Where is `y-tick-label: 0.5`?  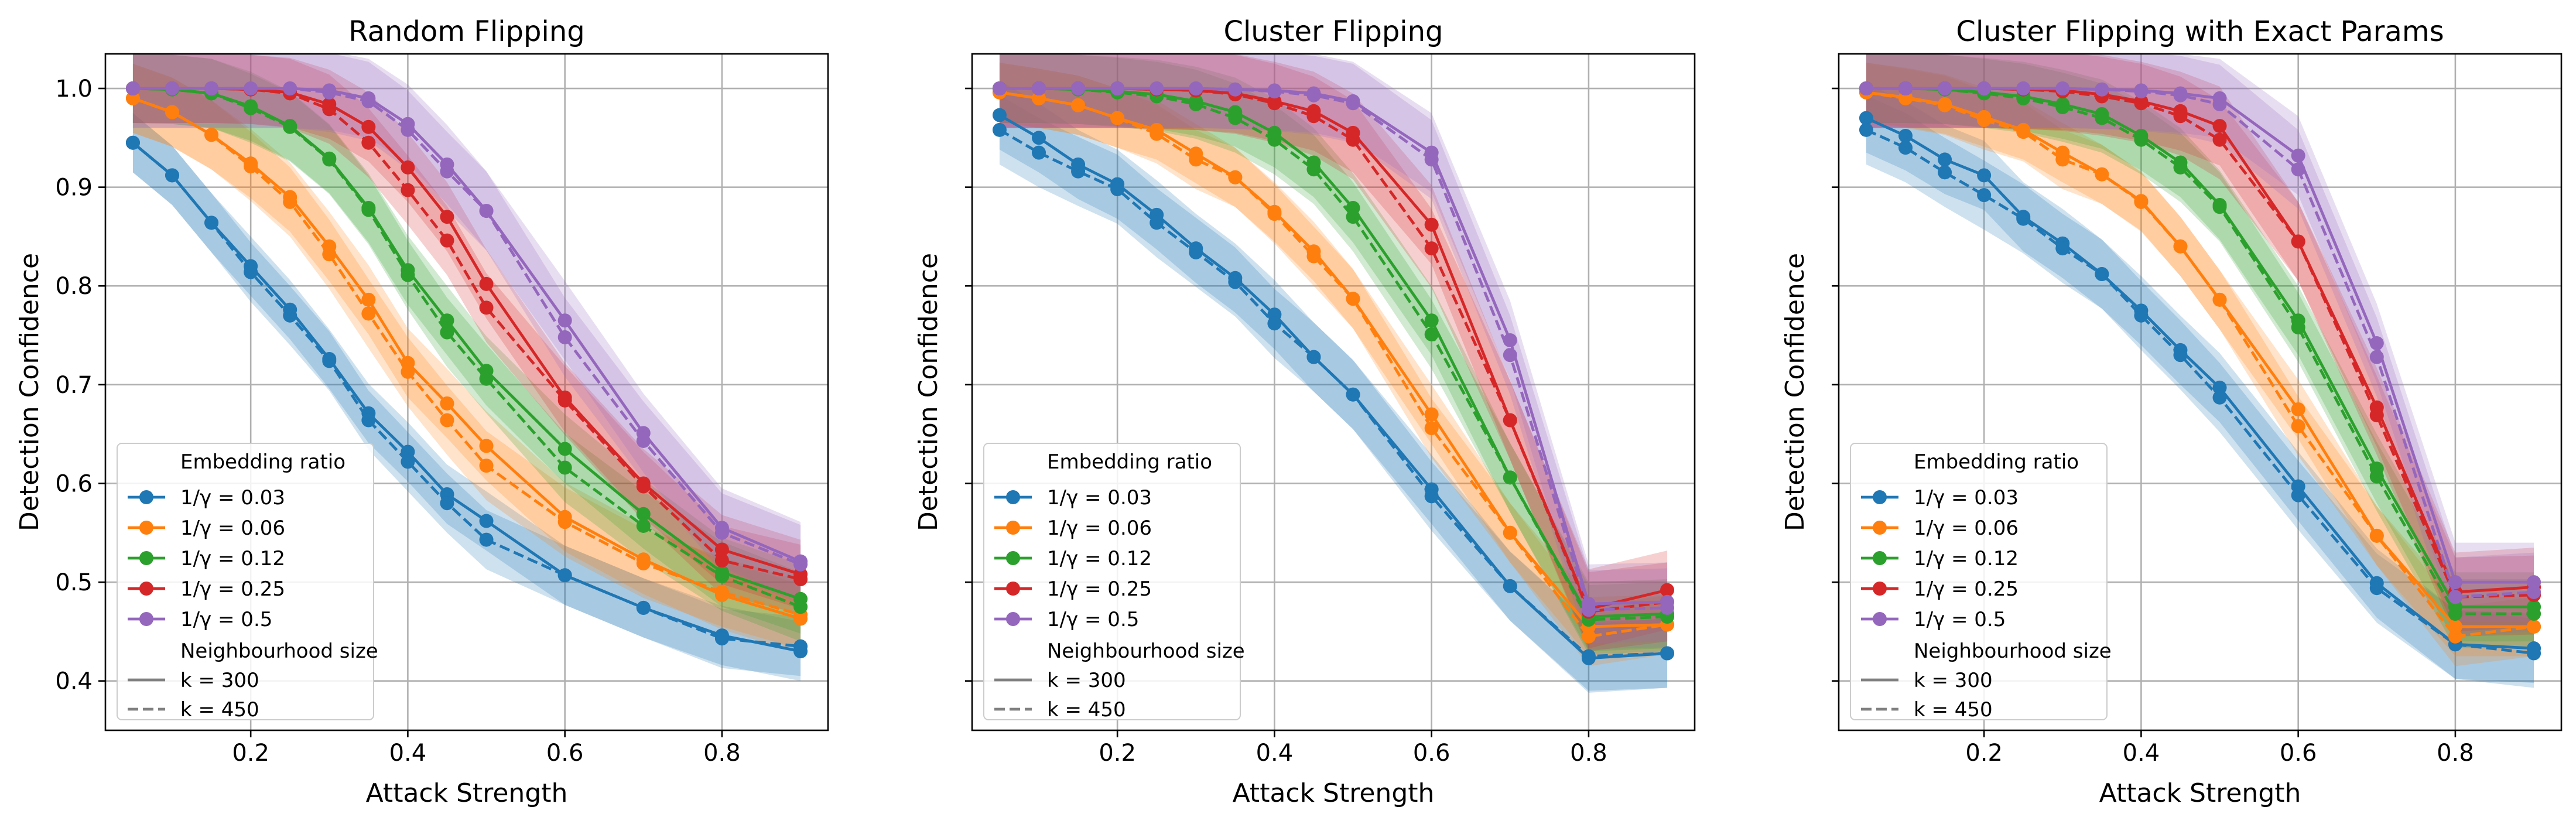
y-tick-label: 0.5 is located at coordinates (74, 582).